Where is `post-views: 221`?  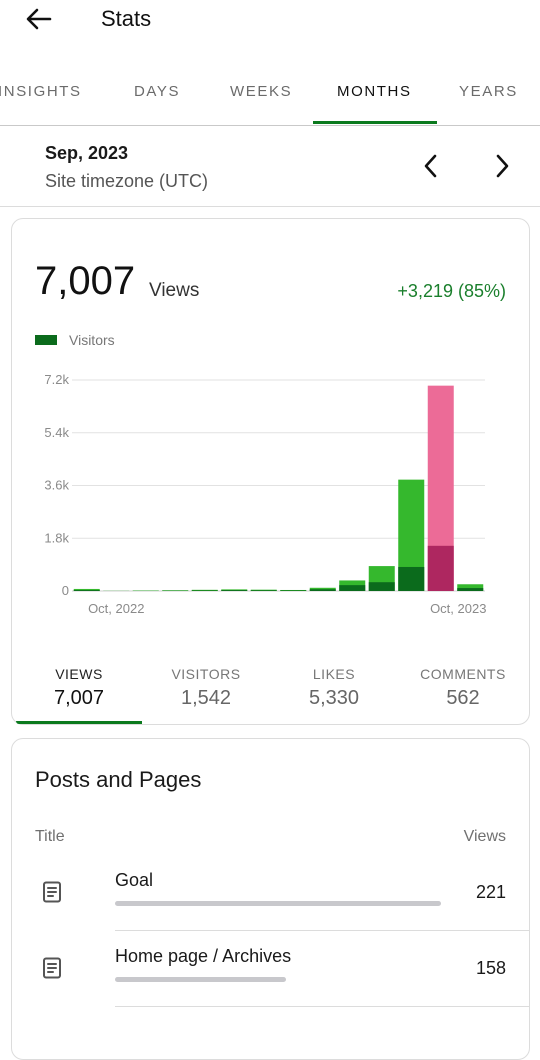
post-views: 221 is located at coordinates (491, 892).